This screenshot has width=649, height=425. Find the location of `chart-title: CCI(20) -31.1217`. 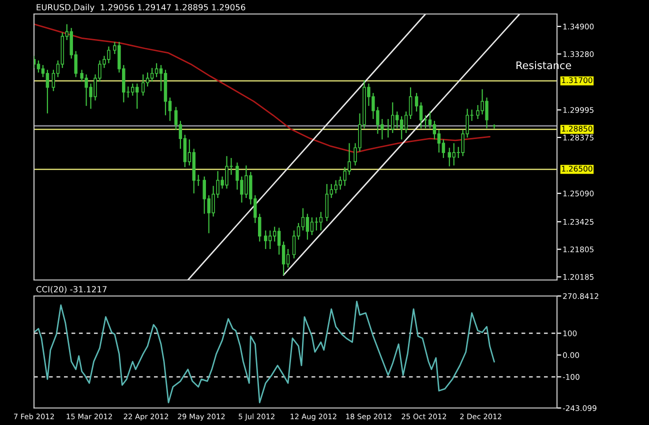

chart-title: CCI(20) -31.1217 is located at coordinates (71, 290).